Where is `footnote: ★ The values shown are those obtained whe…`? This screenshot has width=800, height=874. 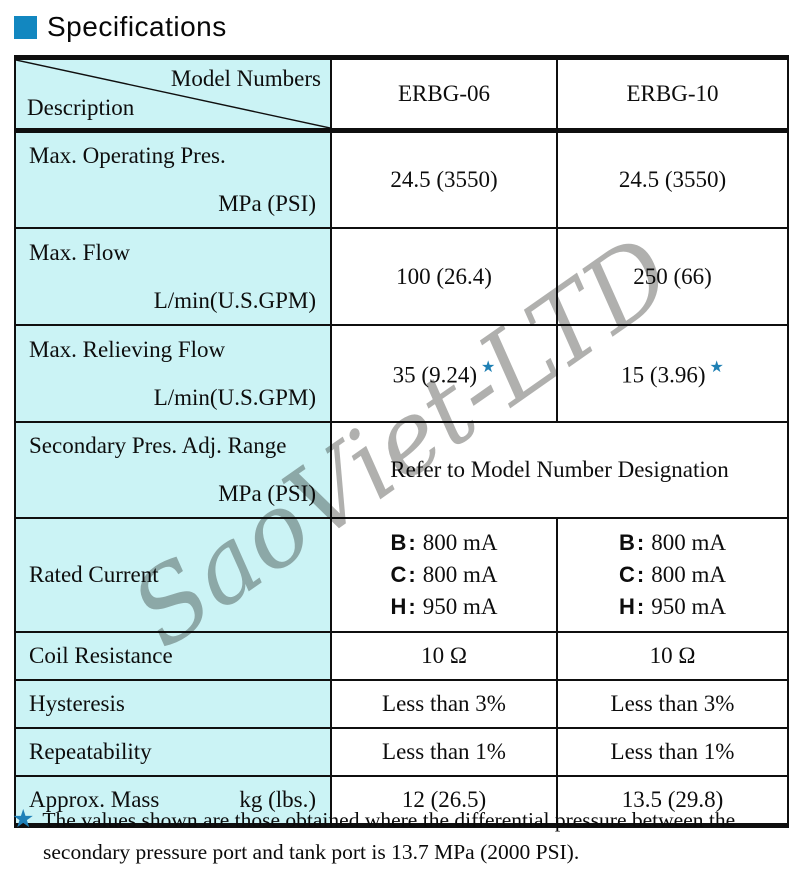
footnote: ★ The values shown are those obtained whe… is located at coordinates (404, 834).